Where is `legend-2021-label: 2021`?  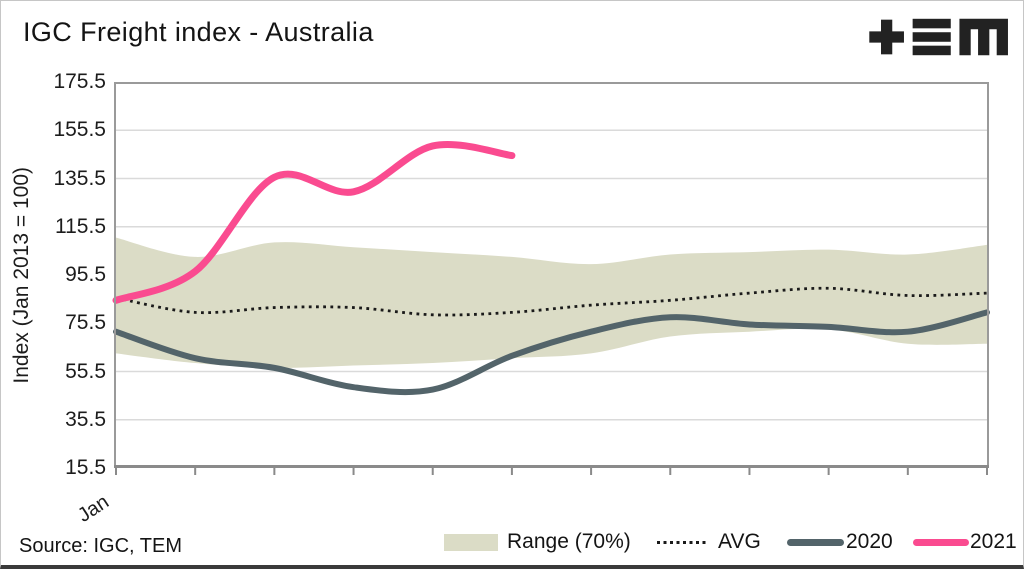
legend-2021-label: 2021 is located at coordinates (993, 541).